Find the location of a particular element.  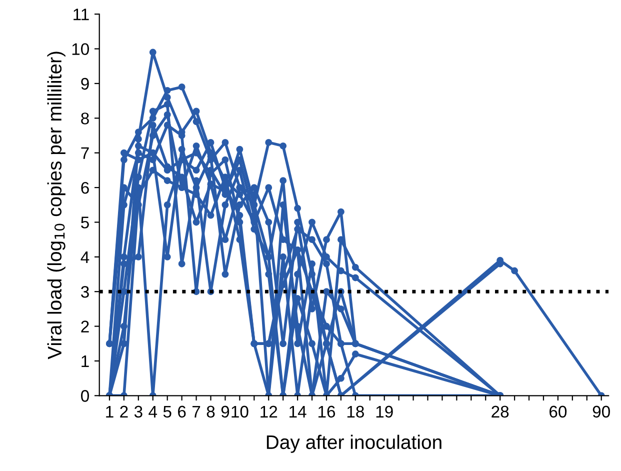

y-tick-label: 9 is located at coordinates (85, 84).